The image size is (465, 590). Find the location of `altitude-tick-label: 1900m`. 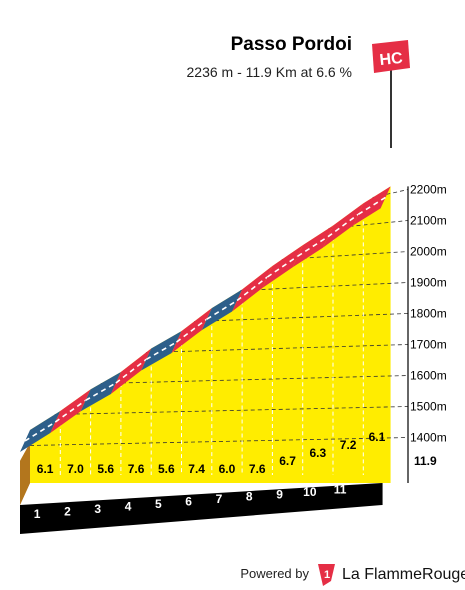

altitude-tick-label: 1900m is located at coordinates (428, 283).